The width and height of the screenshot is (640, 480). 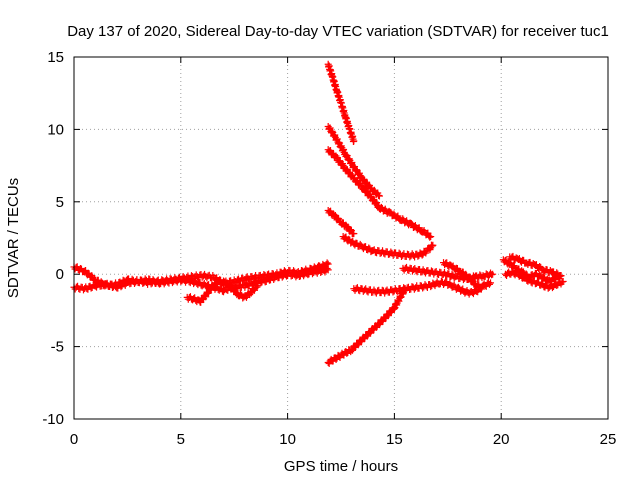 What do you see at coordinates (13, 238) in the screenshot?
I see `y-axis-label: SDTVAR / TECUs` at bounding box center [13, 238].